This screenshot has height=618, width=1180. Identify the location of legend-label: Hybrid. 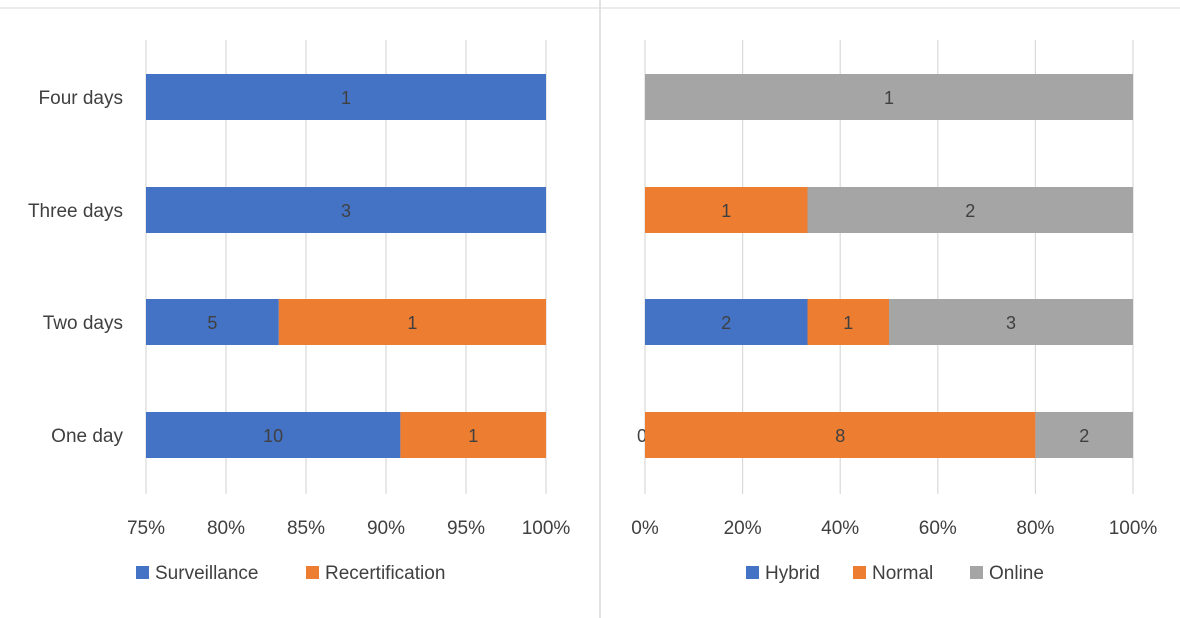
(792, 573).